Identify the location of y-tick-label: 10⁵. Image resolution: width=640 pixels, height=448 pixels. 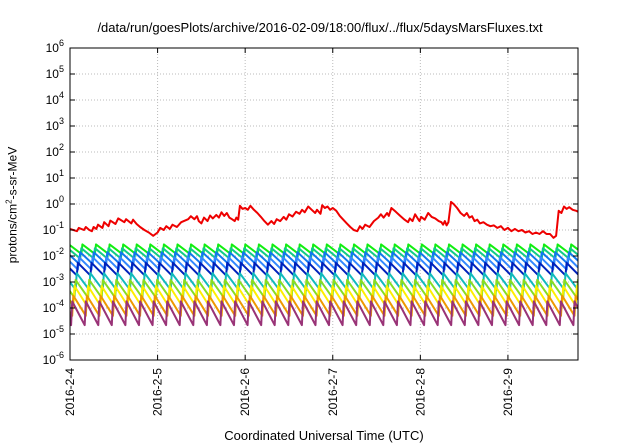
(55, 72).